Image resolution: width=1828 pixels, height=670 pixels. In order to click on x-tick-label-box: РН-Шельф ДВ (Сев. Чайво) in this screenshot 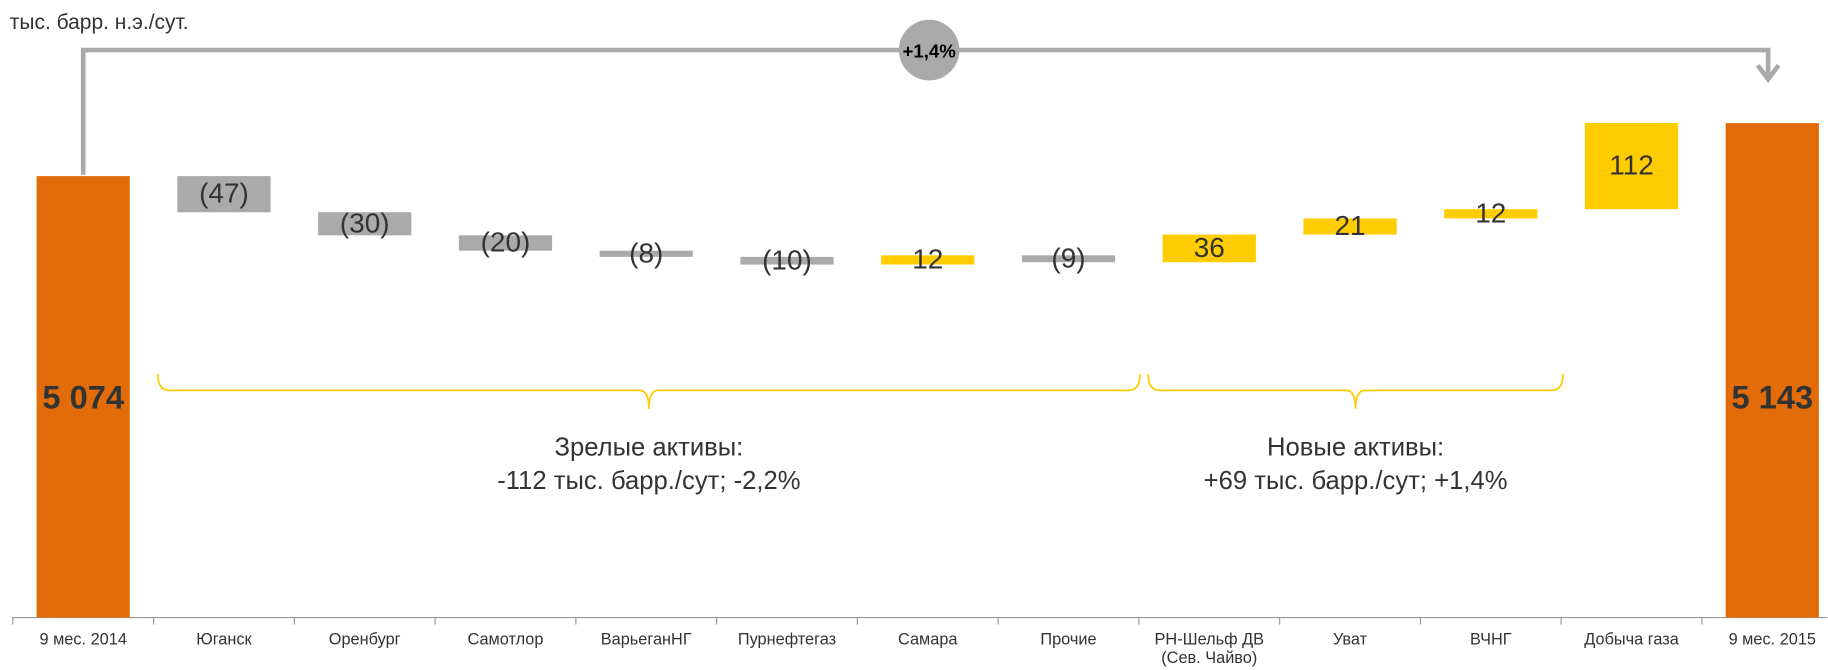, I will do `click(1209, 648)`.